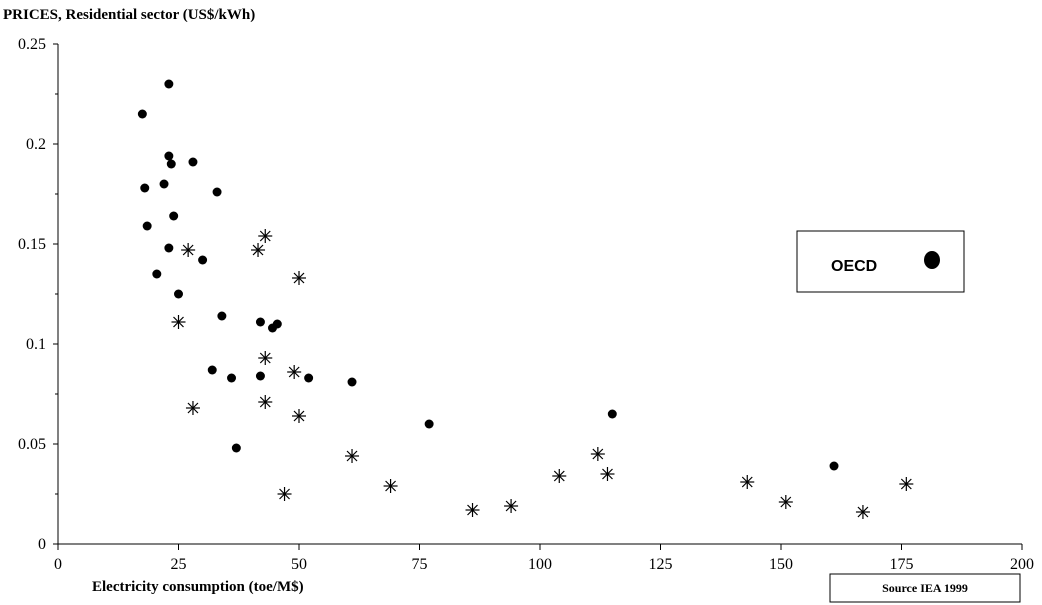  I want to click on x-tick-label: 125, so click(661, 564).